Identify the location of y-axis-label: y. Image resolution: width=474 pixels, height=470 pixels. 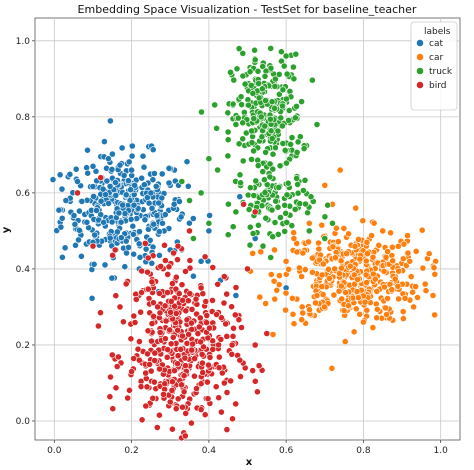
(6, 229).